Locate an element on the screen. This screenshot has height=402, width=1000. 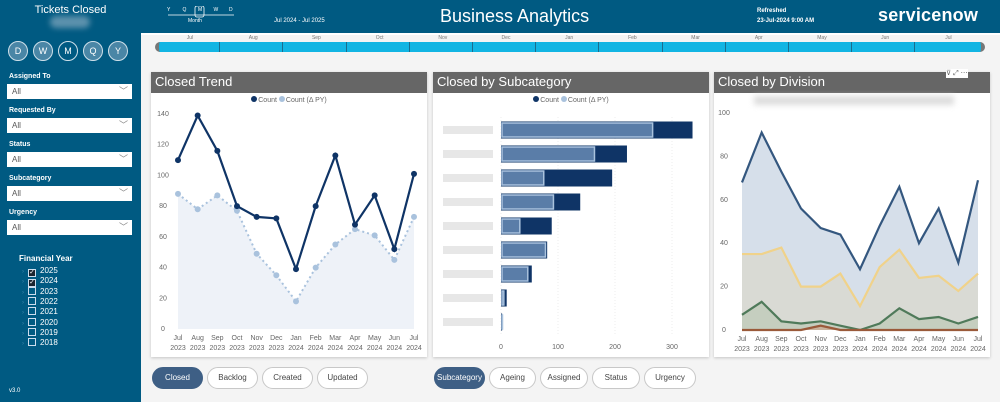
filter-dropdown-urgency: All ﹀ is located at coordinates (69, 227).